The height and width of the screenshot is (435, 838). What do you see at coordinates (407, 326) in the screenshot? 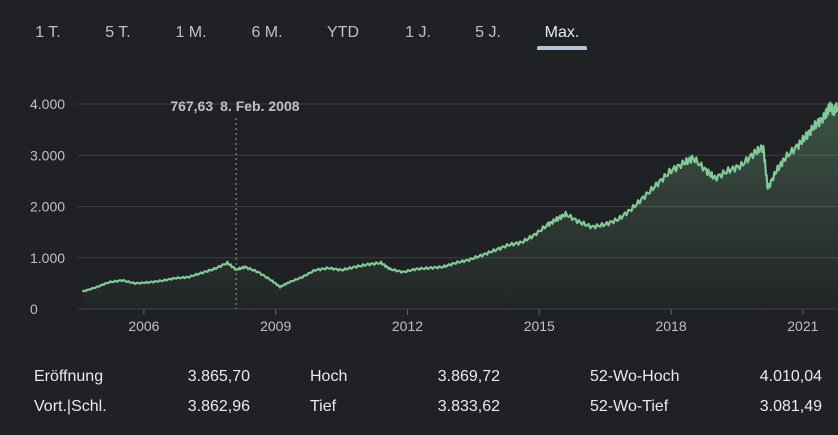
I see `x-tick-label: 2012` at bounding box center [407, 326].